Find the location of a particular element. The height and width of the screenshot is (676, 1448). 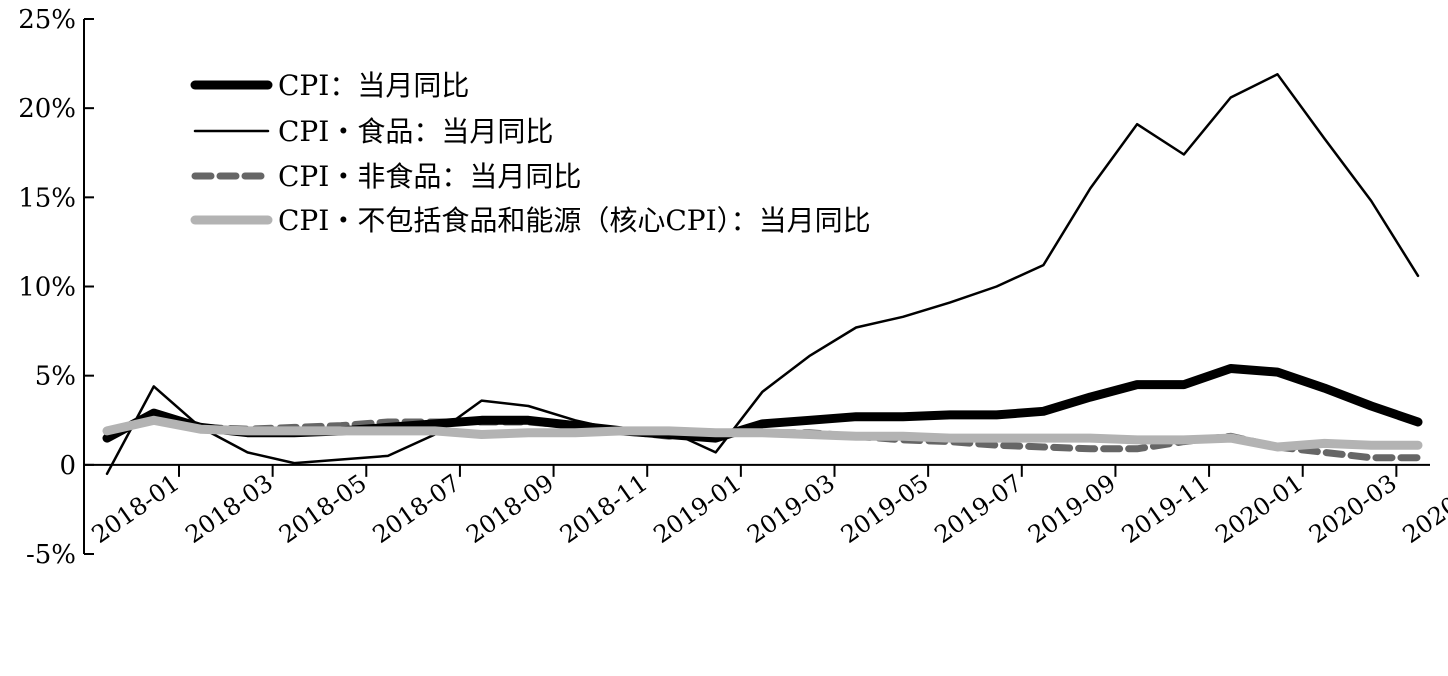

y-tick-label: 25% is located at coordinates (47, 20).